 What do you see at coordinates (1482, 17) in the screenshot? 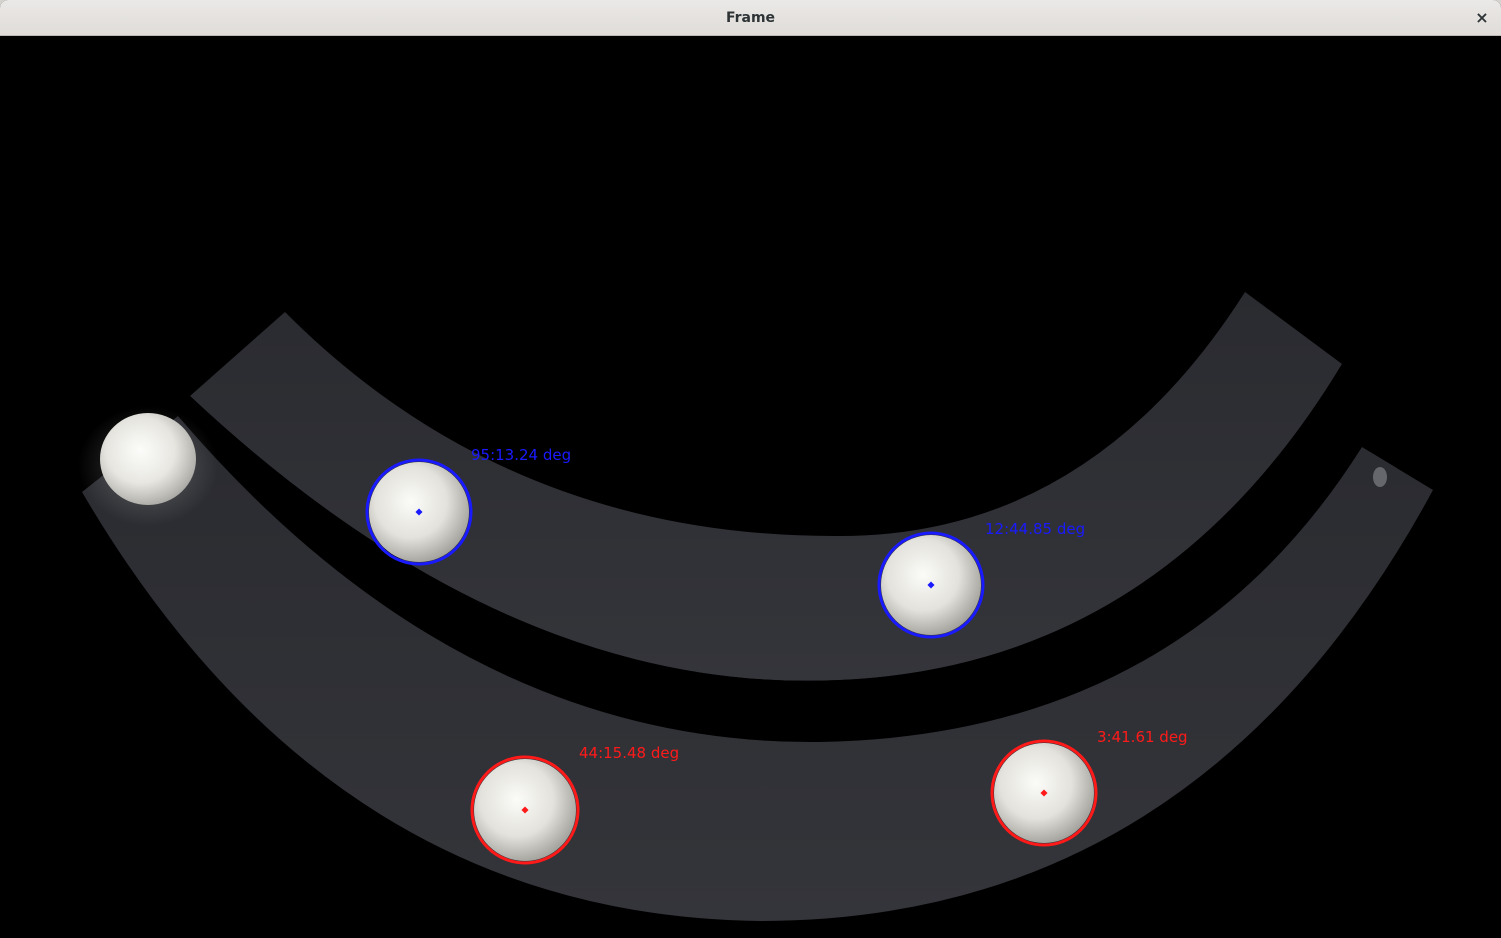
I see `close-button: ×` at bounding box center [1482, 17].